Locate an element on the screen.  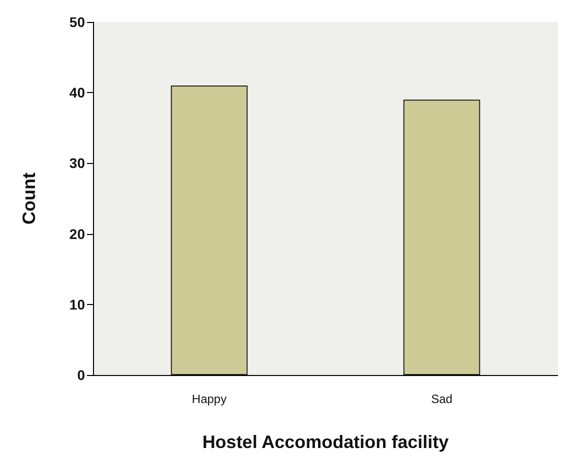
y-tick-label: 30 is located at coordinates (77, 163).